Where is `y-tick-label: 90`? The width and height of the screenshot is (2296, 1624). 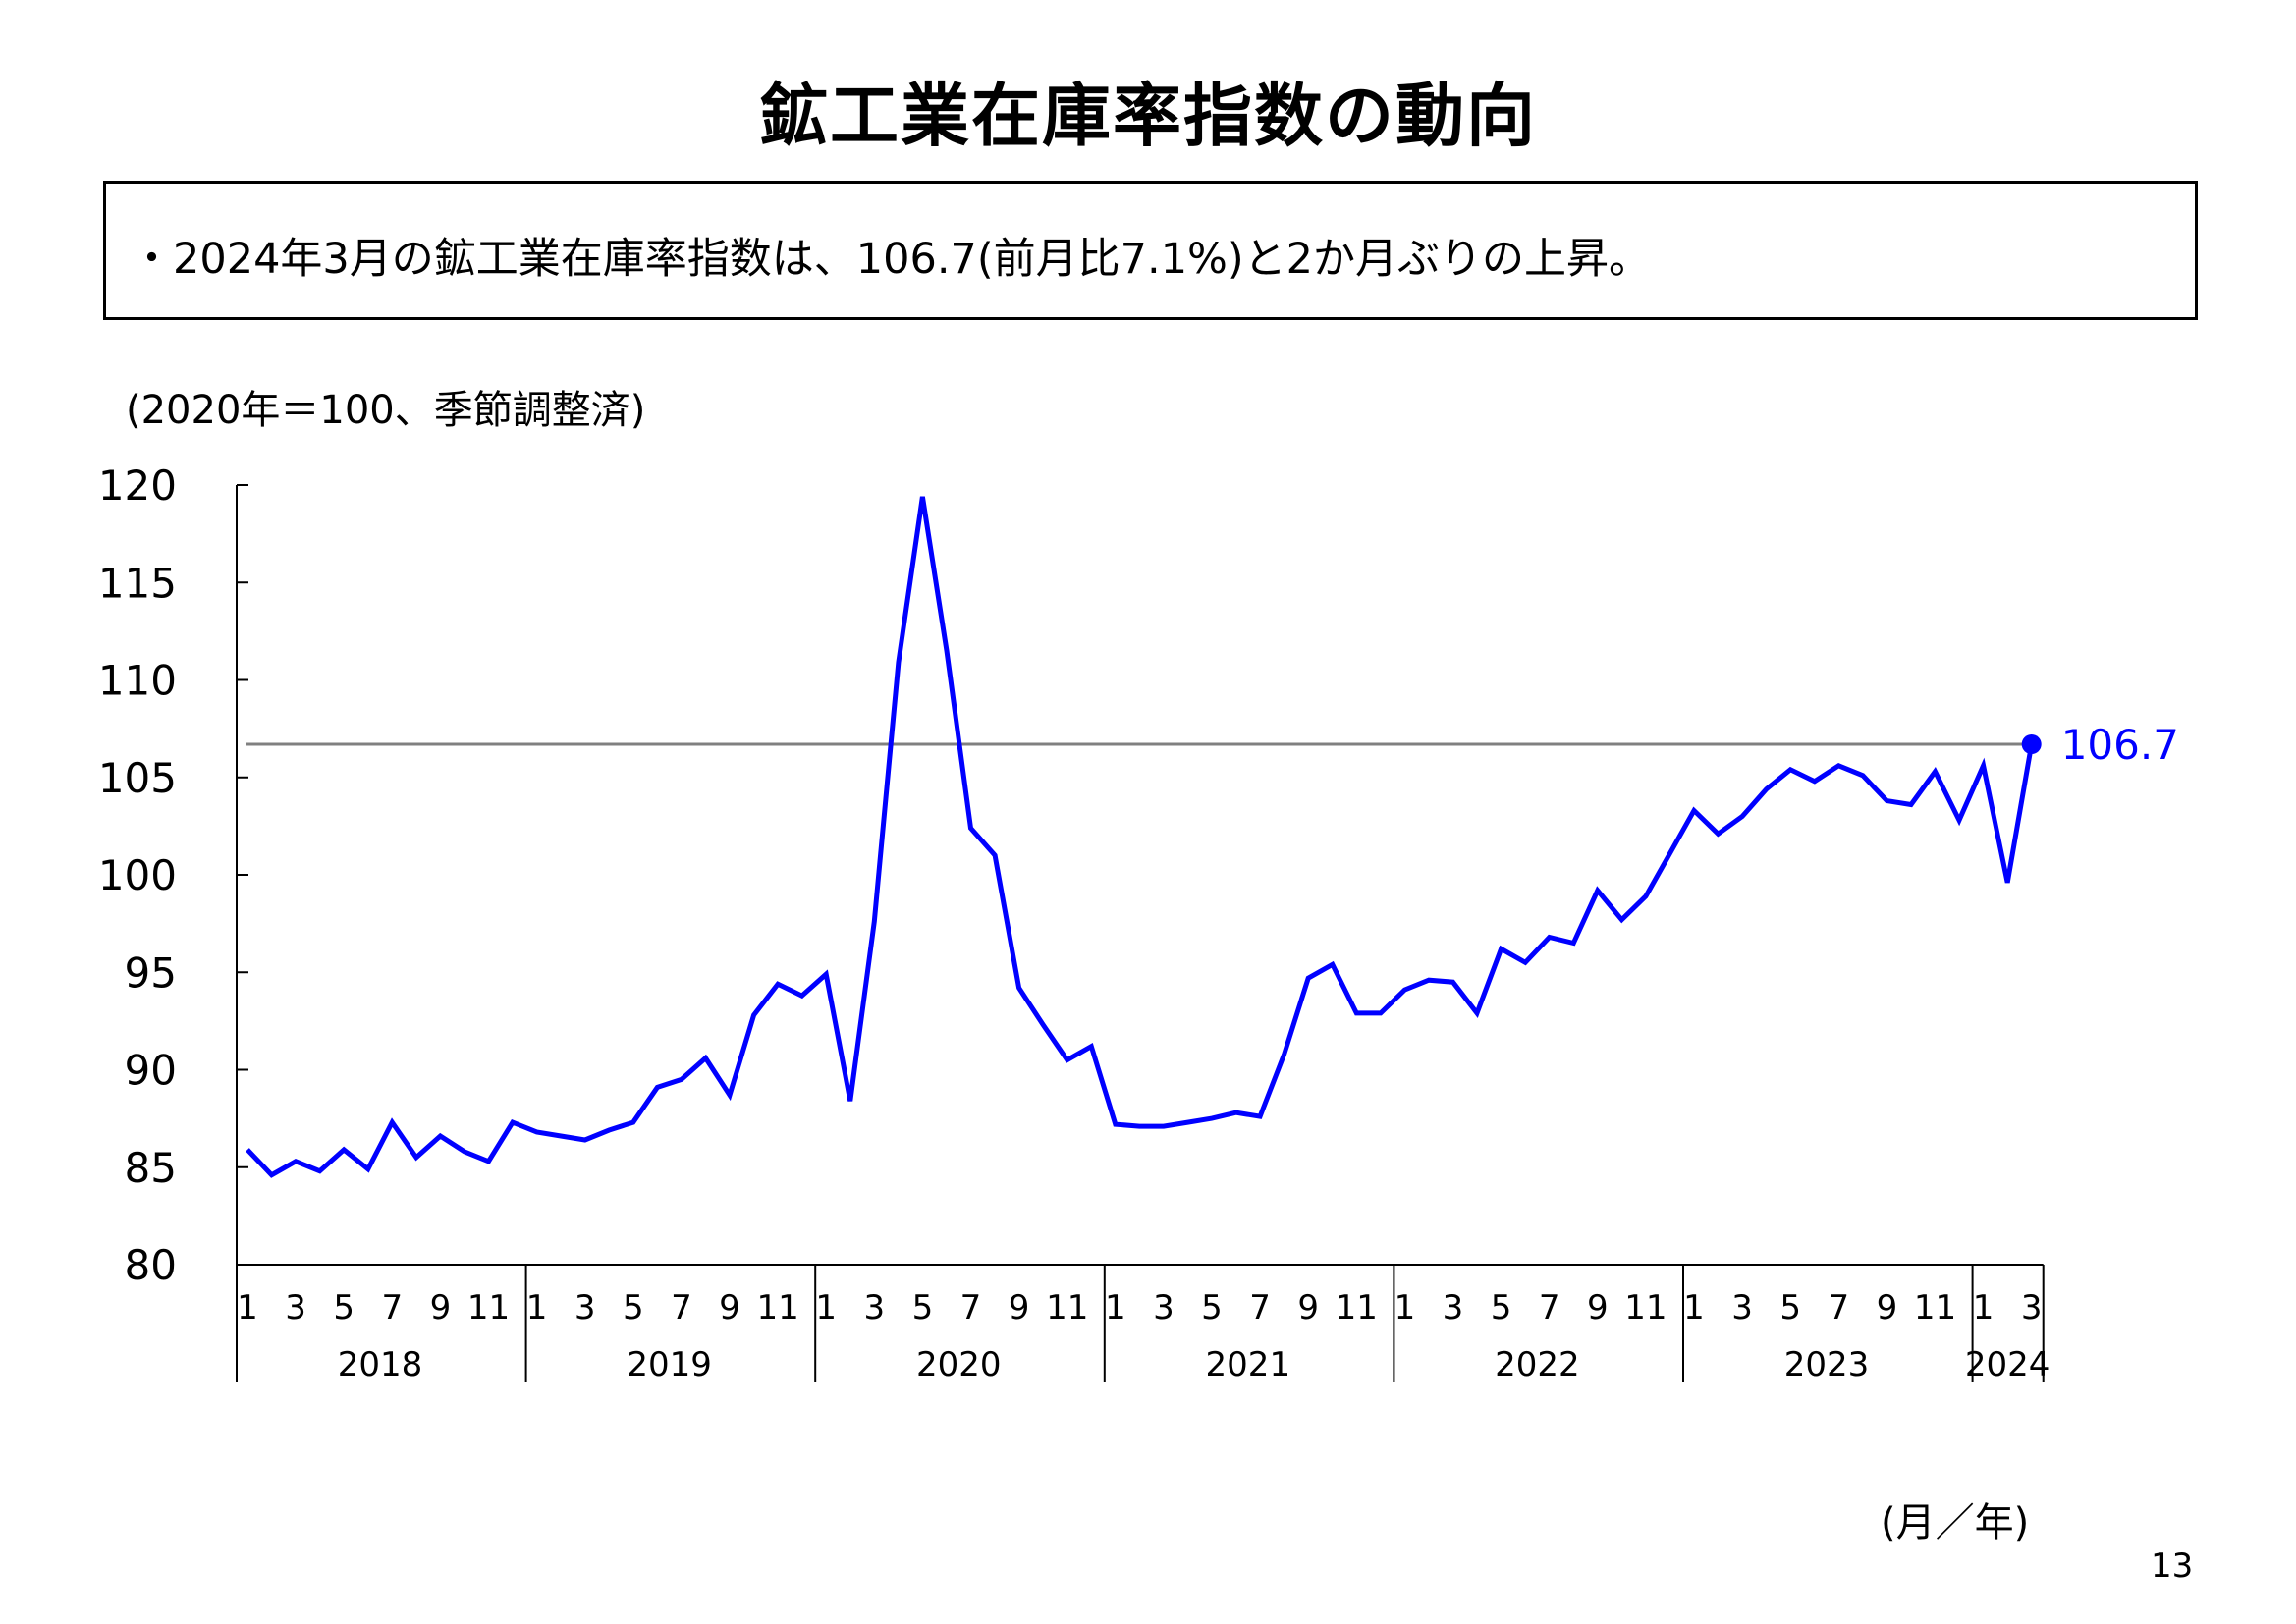 y-tick-label: 90 is located at coordinates (151, 1071).